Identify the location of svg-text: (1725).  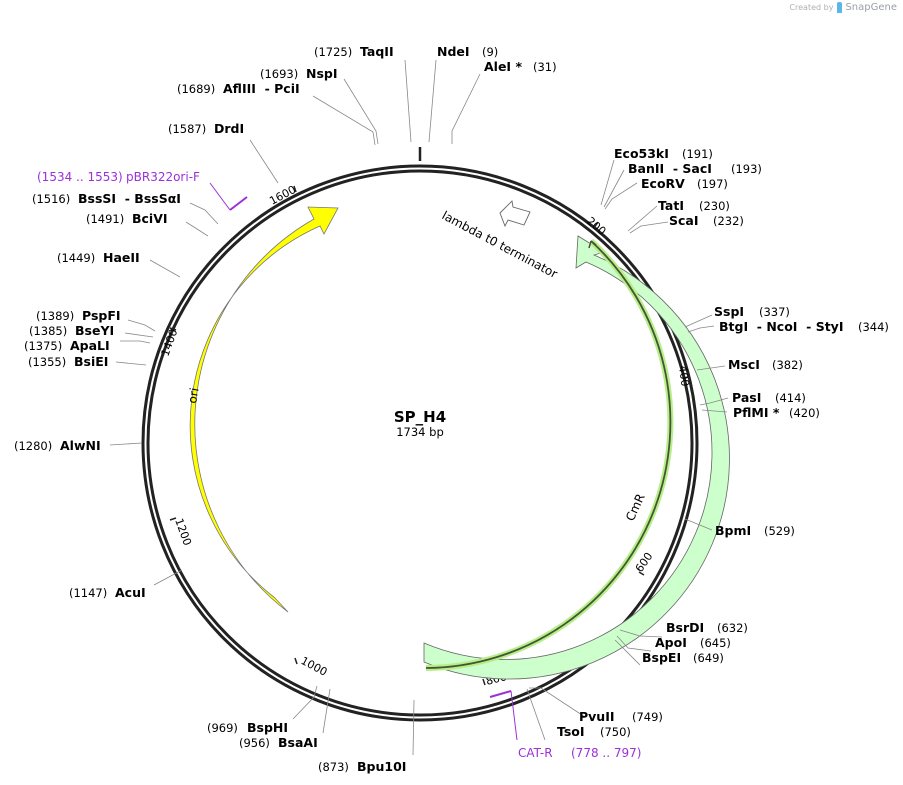
(333, 52).